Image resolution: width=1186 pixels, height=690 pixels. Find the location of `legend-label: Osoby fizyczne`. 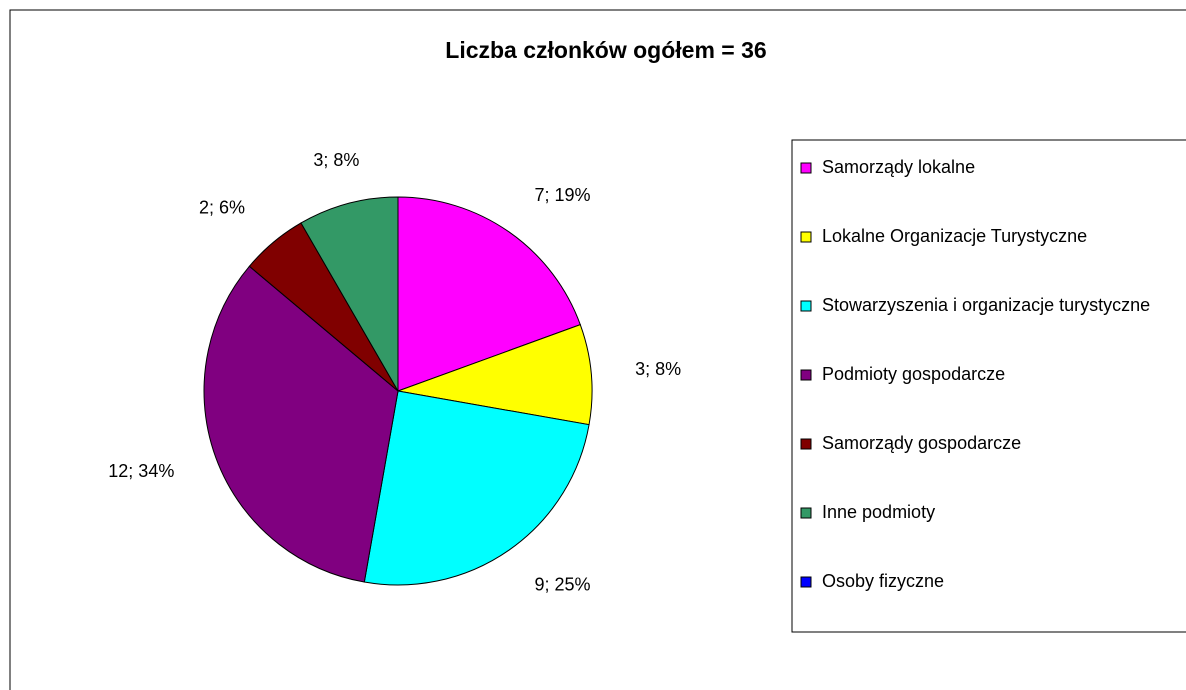

legend-label: Osoby fizyczne is located at coordinates (883, 581).